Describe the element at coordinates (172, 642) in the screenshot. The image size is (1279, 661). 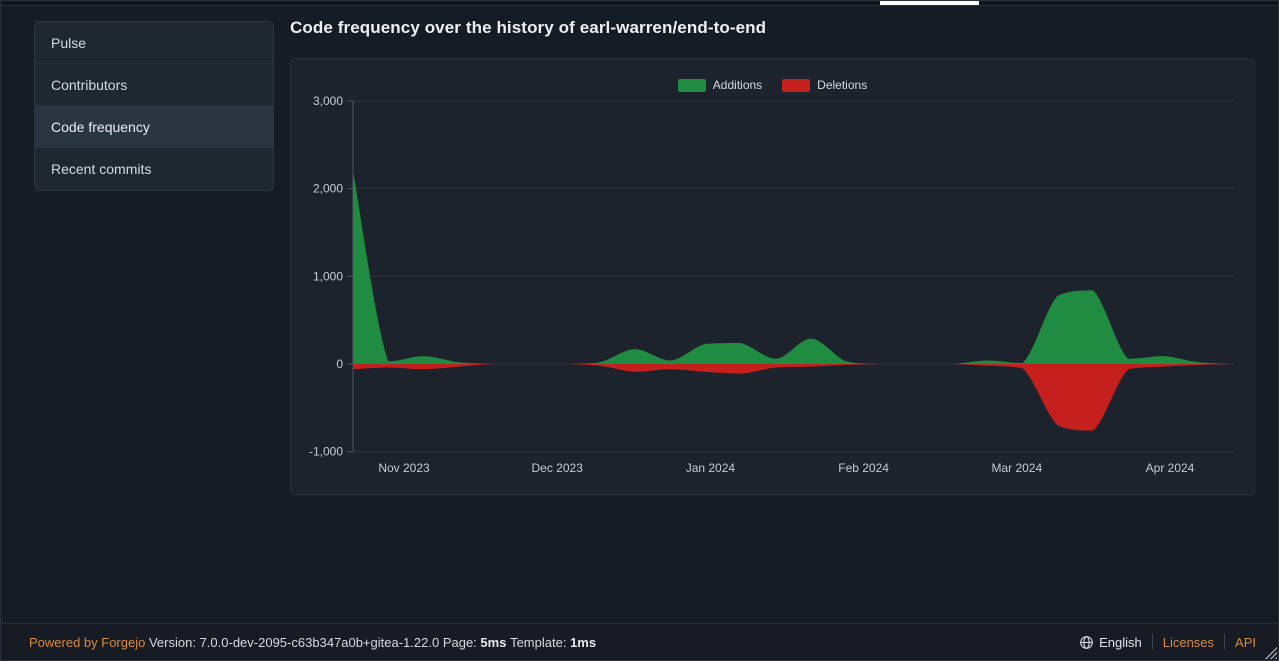
I see `version-label: Version:` at that location.